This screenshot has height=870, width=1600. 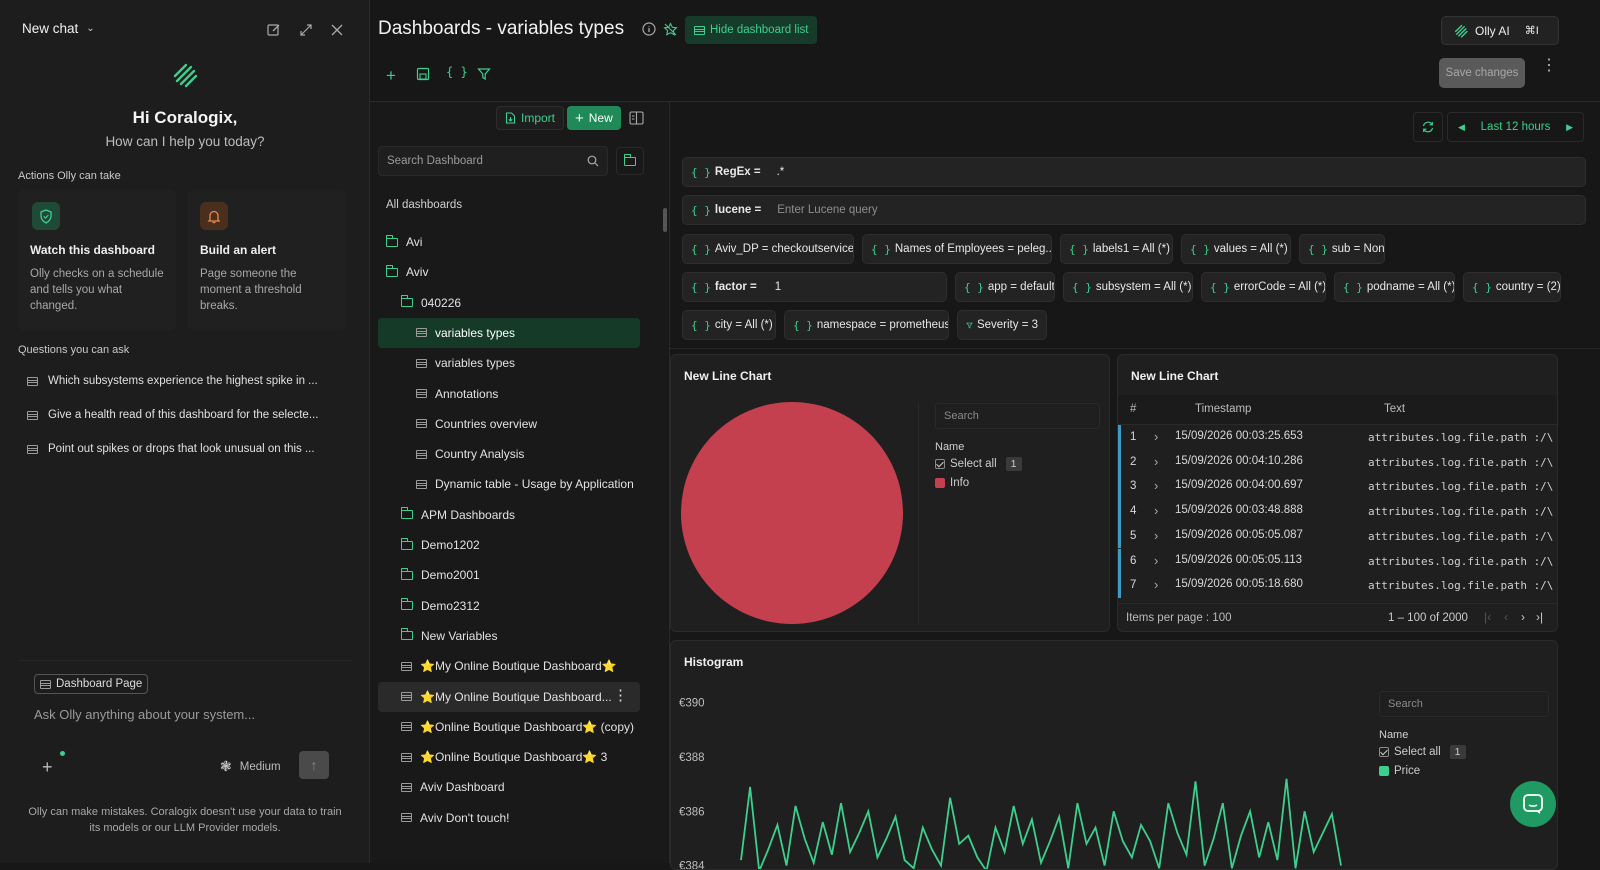 What do you see at coordinates (1342, 249) in the screenshot?
I see `variable-chip-sub: { }sub = None` at bounding box center [1342, 249].